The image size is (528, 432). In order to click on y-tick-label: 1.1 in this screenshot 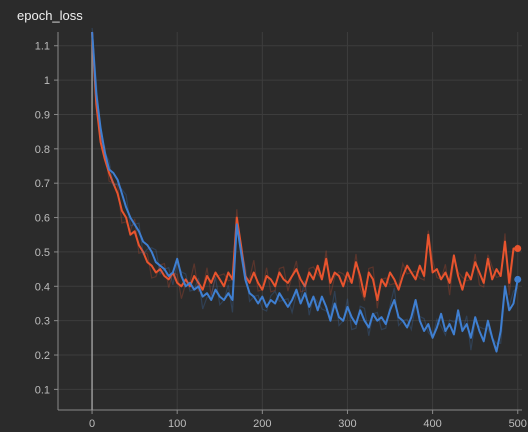, I will do `click(42, 47)`.